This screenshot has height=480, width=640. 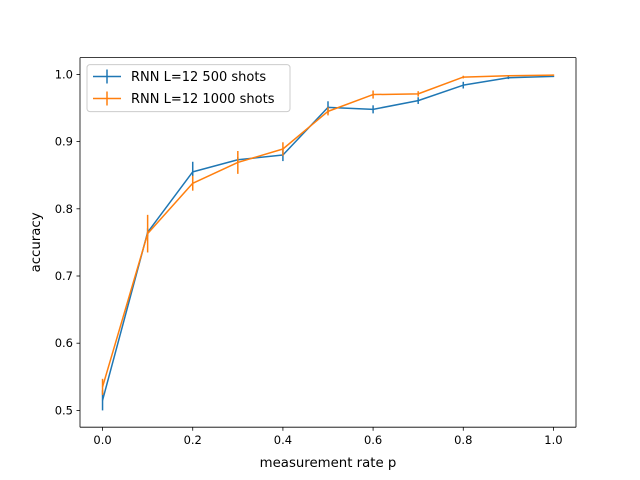 I want to click on legend-entry: RNN L=12 500 shots, so click(x=179, y=77).